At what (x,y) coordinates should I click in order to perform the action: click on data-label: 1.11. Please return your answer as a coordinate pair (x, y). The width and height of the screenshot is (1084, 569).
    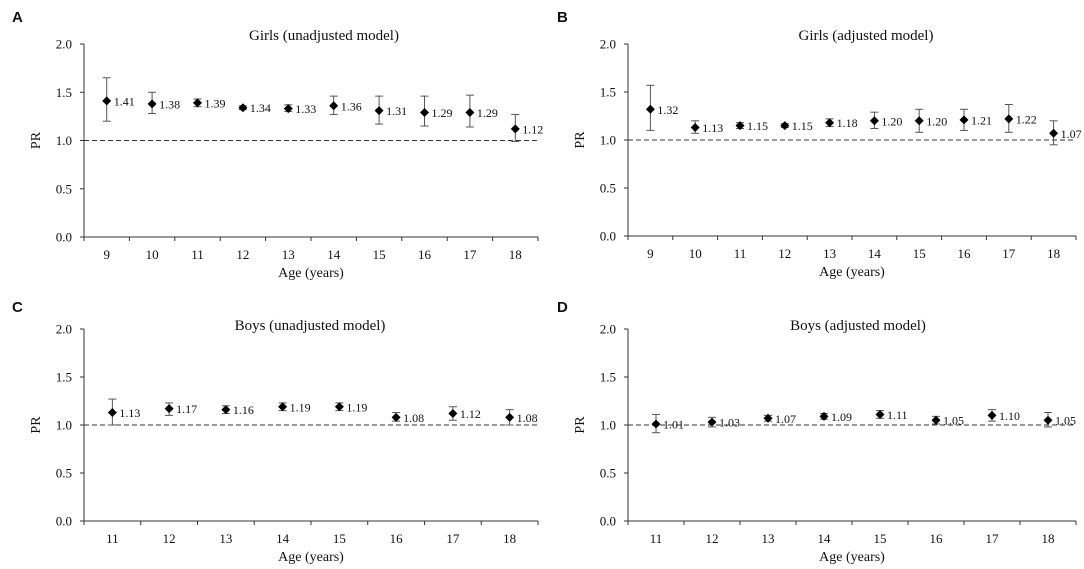
    Looking at the image, I should click on (897, 415).